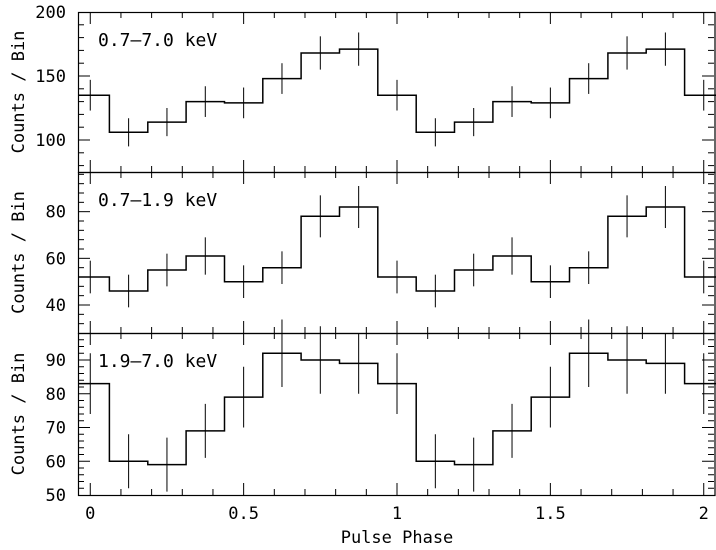 This screenshot has width=716, height=550. What do you see at coordinates (56, 496) in the screenshot?
I see `y-tick-label: 50` at bounding box center [56, 496].